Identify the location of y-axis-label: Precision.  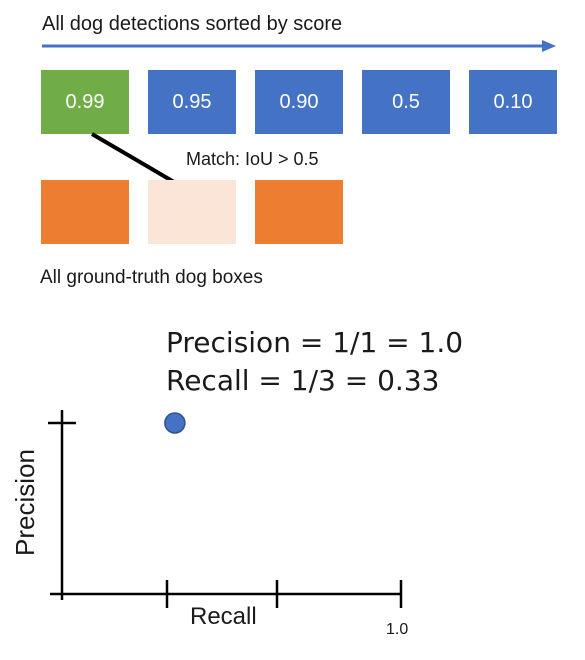
(25, 502).